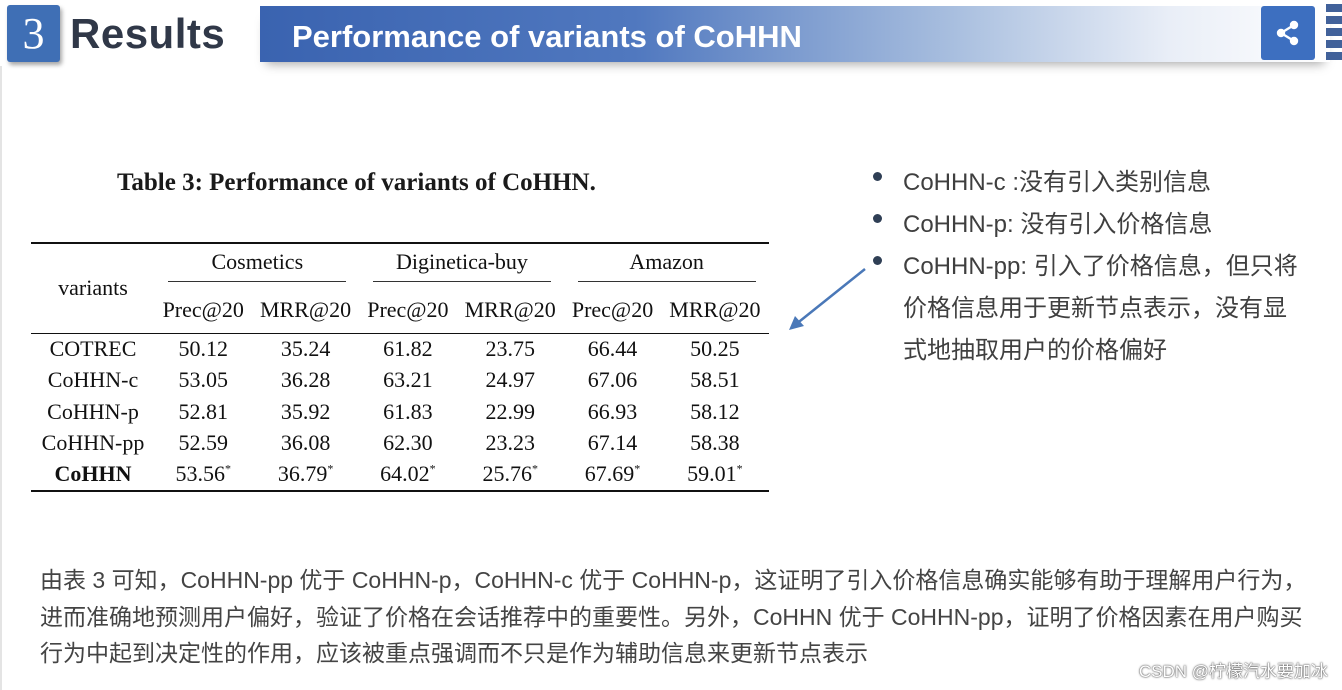 Image resolution: width=1342 pixels, height=690 pixels. Describe the element at coordinates (148, 33) in the screenshot. I see `section-title: Results` at that location.